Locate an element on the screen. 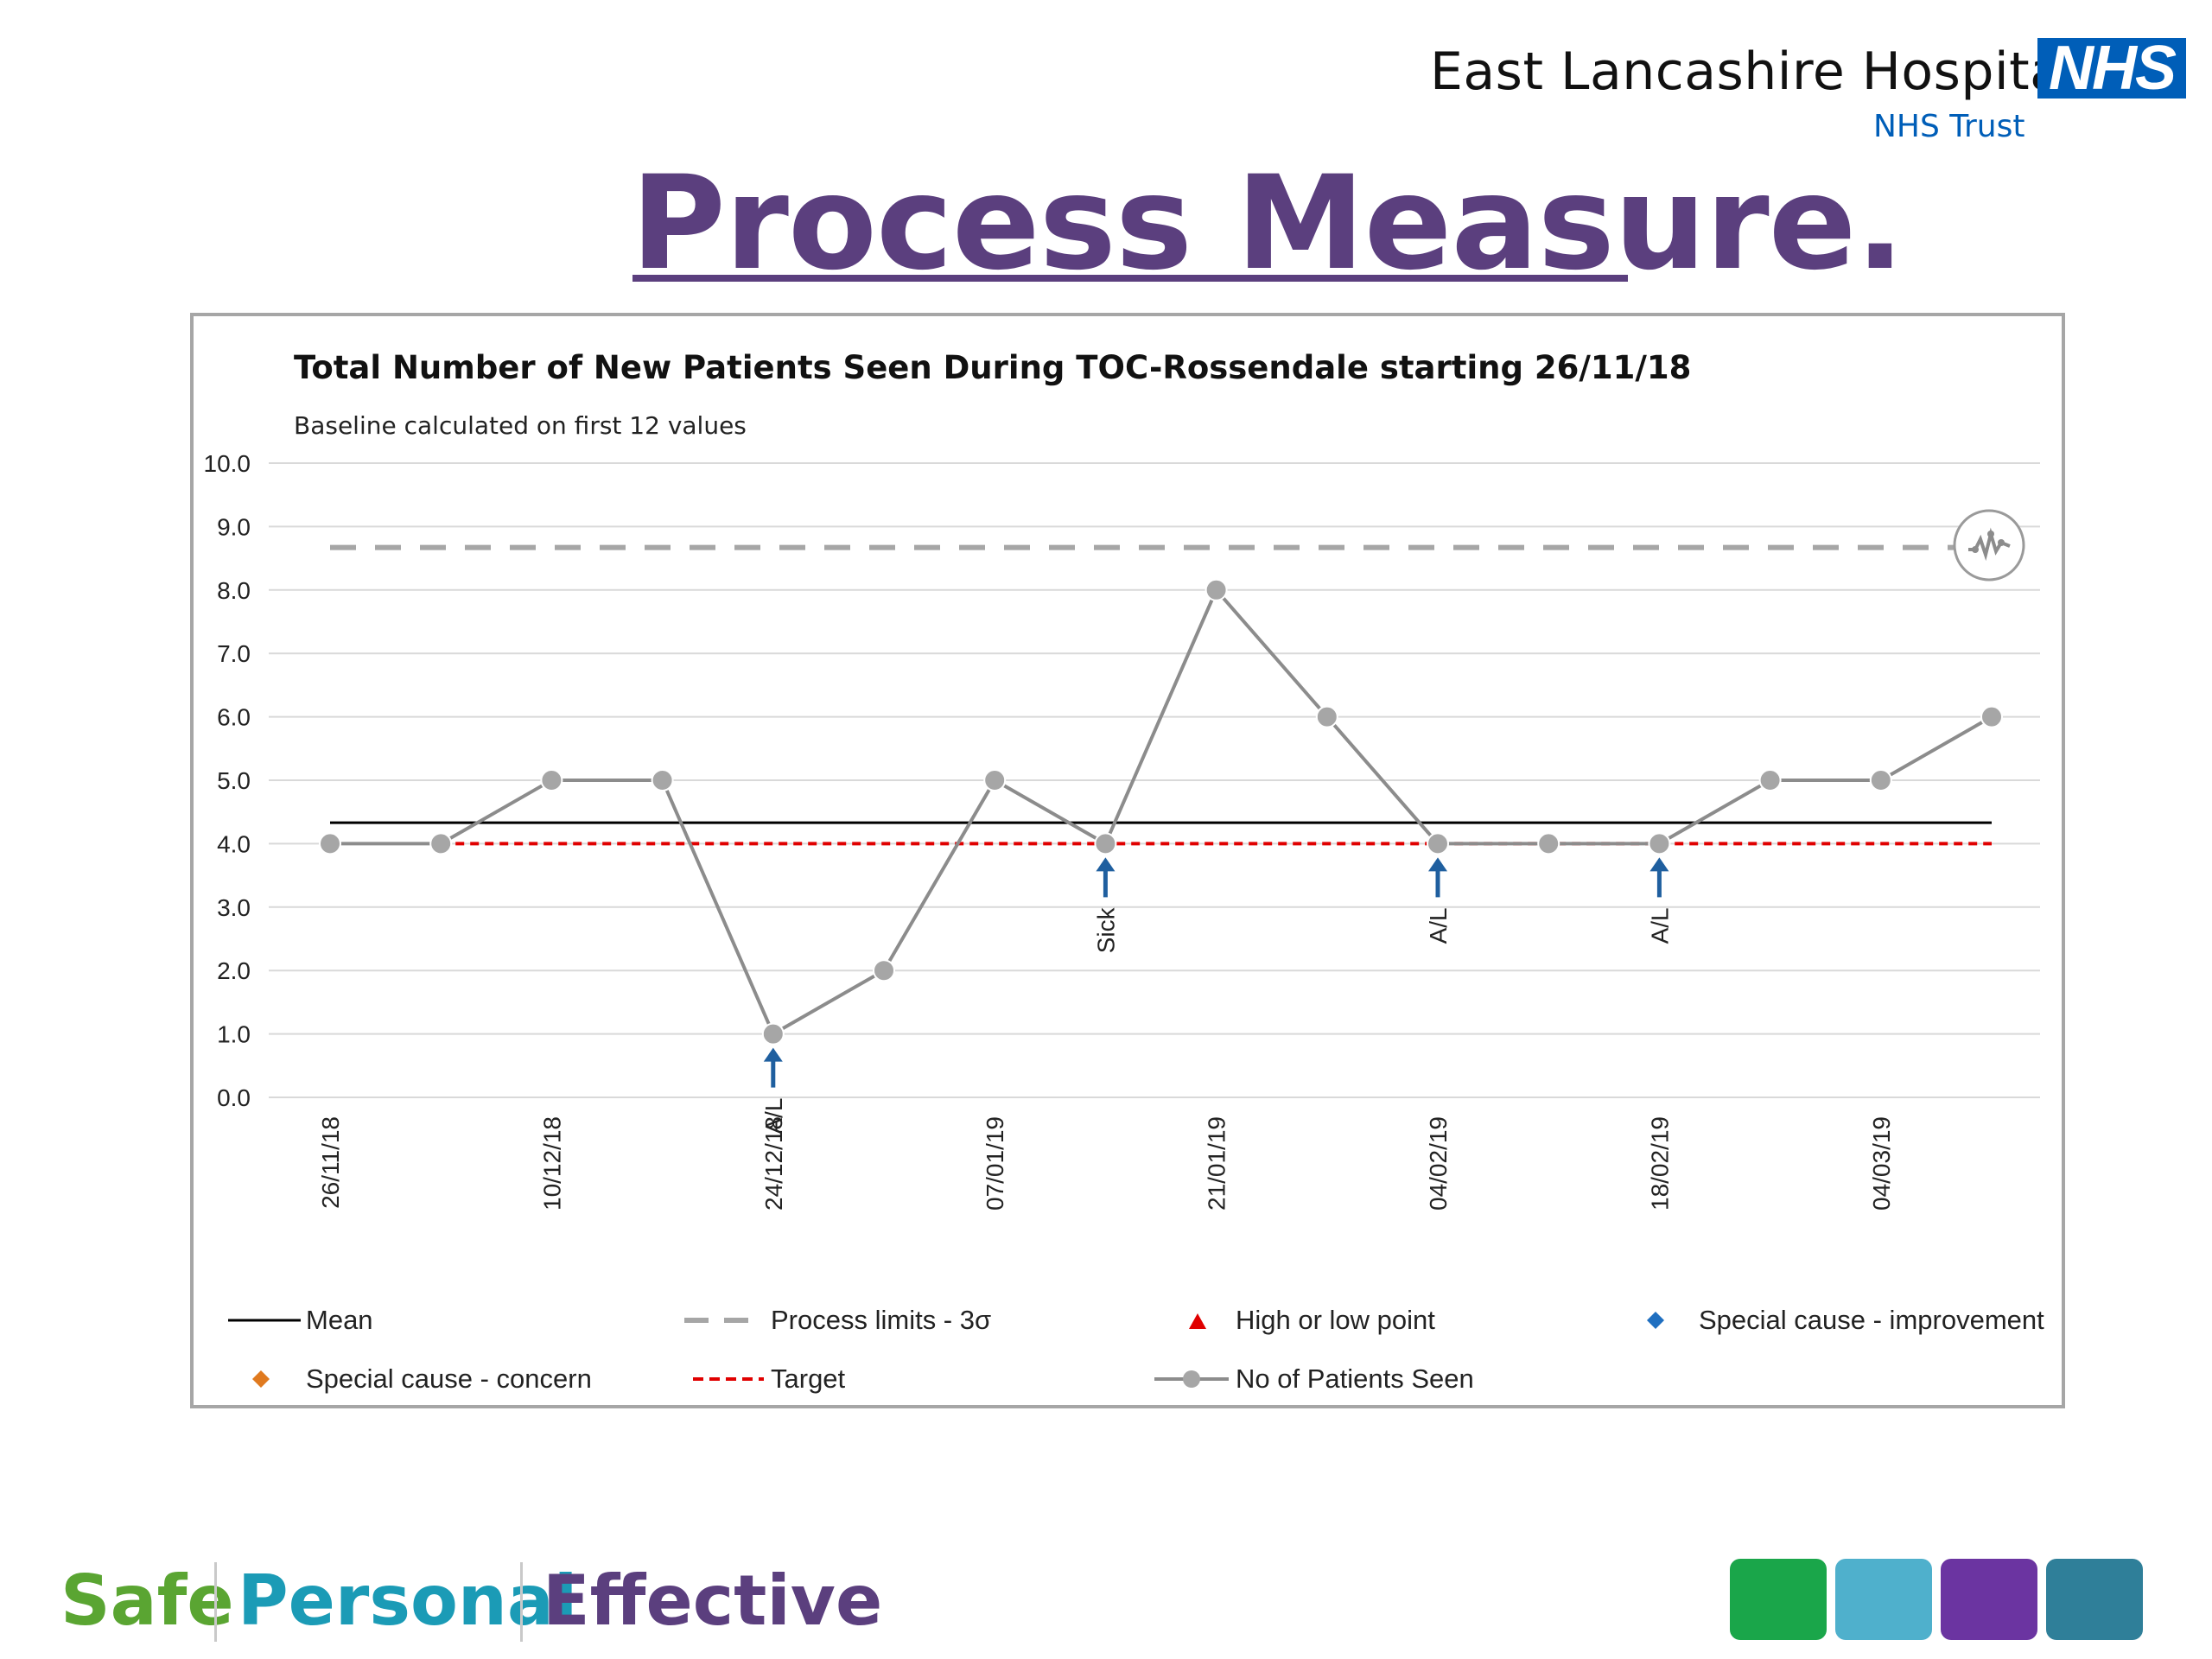  y-tick-label: 2.0 is located at coordinates (234, 970).